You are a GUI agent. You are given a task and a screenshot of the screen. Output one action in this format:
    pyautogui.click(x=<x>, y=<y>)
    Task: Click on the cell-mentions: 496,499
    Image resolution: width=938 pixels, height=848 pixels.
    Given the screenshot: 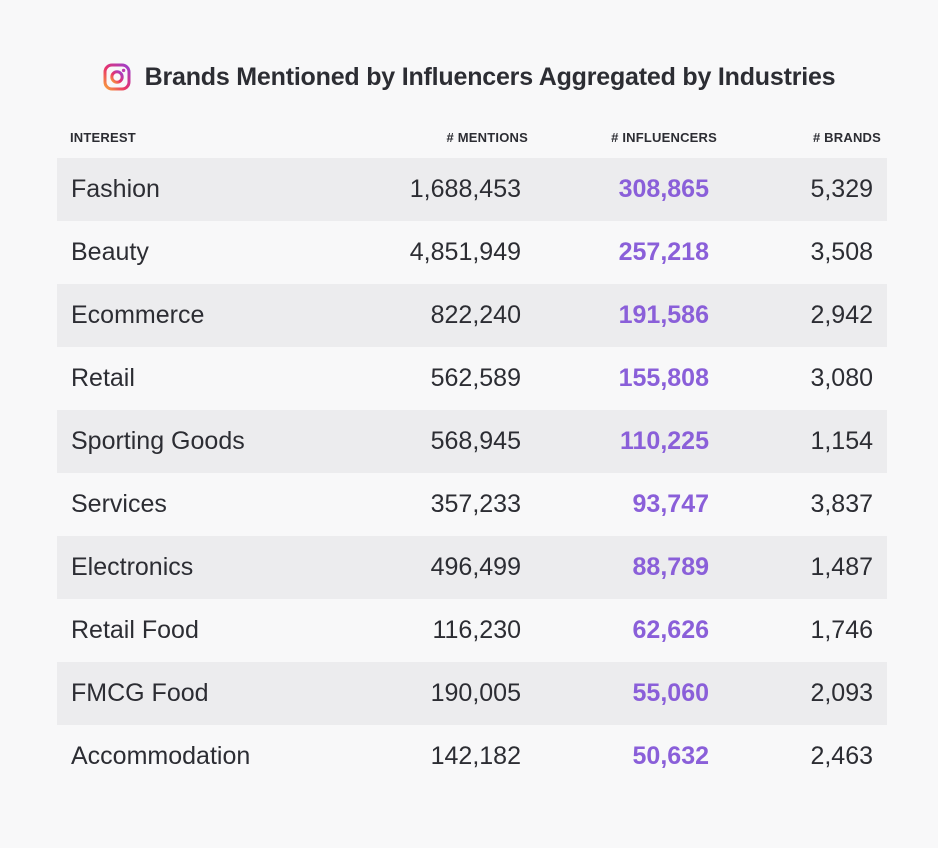 What is the action you would take?
    pyautogui.click(x=475, y=567)
    